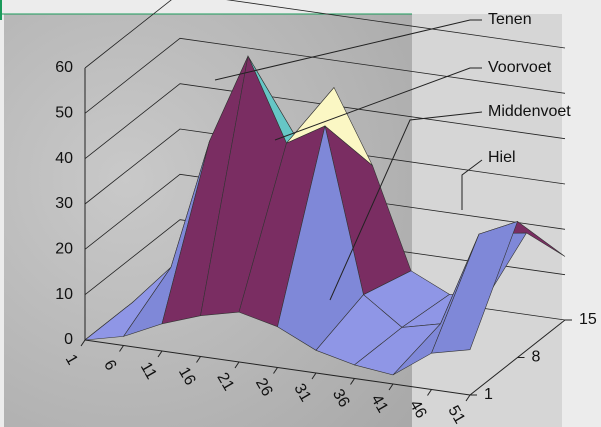  What do you see at coordinates (520, 67) in the screenshot?
I see `annotation: Voorvoet` at bounding box center [520, 67].